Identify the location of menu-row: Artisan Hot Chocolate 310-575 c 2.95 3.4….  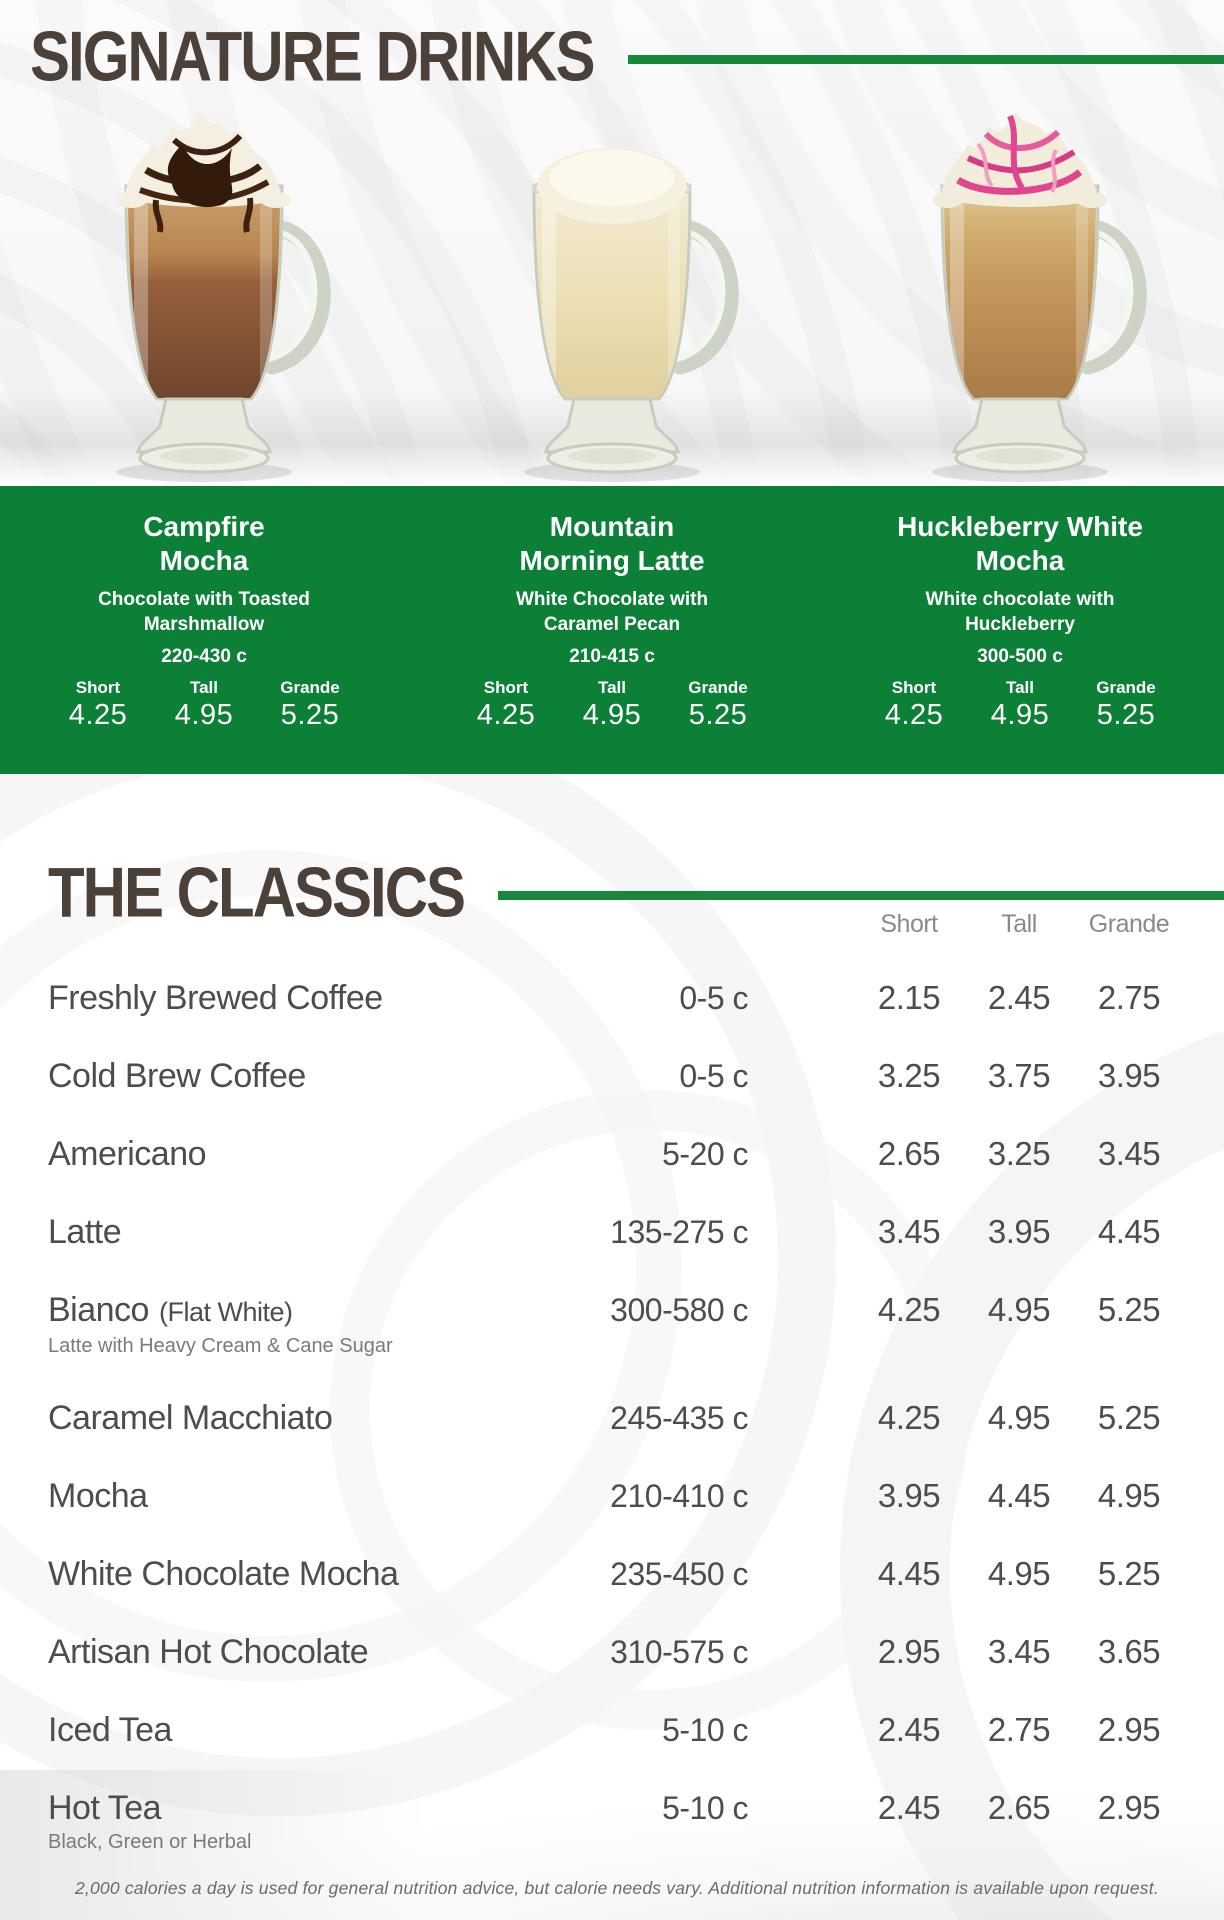
(612, 1652).